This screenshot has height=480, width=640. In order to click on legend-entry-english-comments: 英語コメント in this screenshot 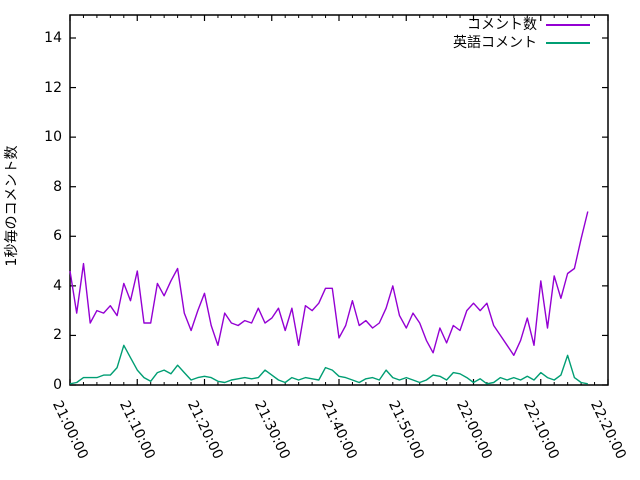, I will do `click(521, 43)`.